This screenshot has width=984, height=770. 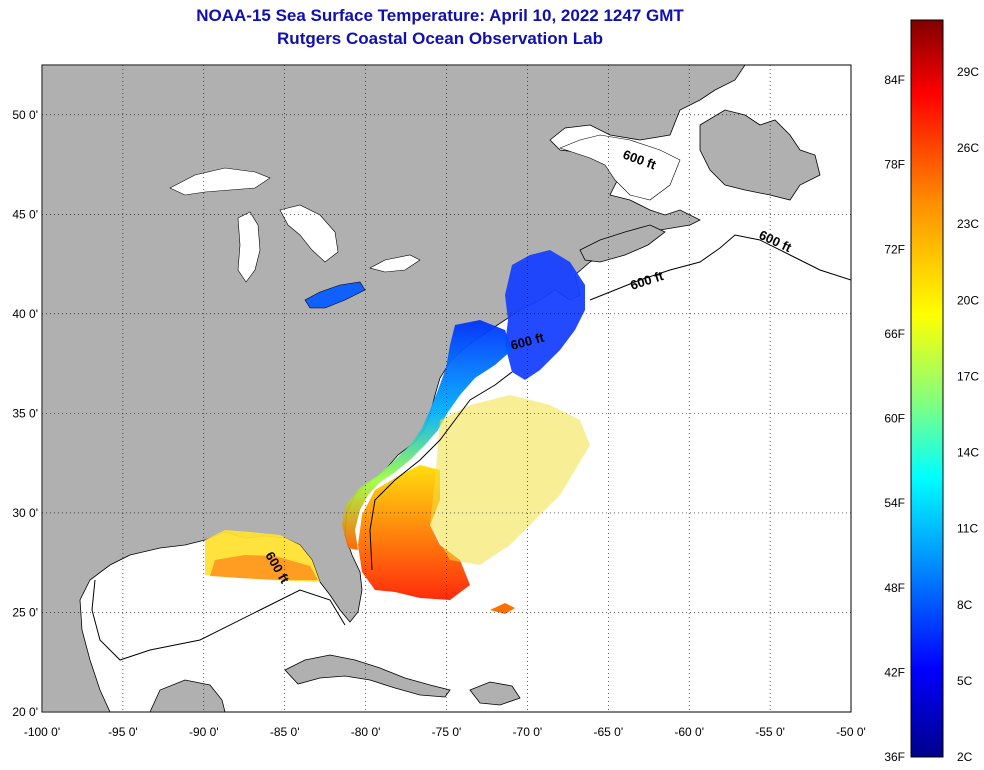 What do you see at coordinates (620, 167) in the screenshot?
I see `water-st-lawrence` at bounding box center [620, 167].